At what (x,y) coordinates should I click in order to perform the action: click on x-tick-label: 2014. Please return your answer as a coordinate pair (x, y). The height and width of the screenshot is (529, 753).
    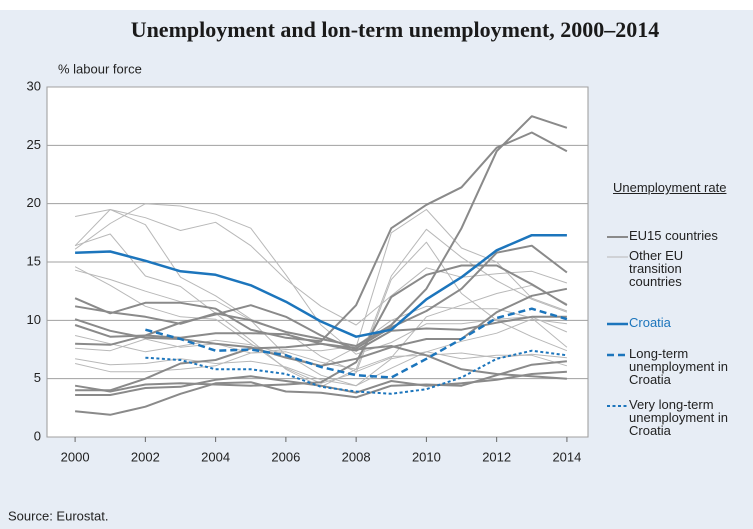
    Looking at the image, I should click on (566, 456).